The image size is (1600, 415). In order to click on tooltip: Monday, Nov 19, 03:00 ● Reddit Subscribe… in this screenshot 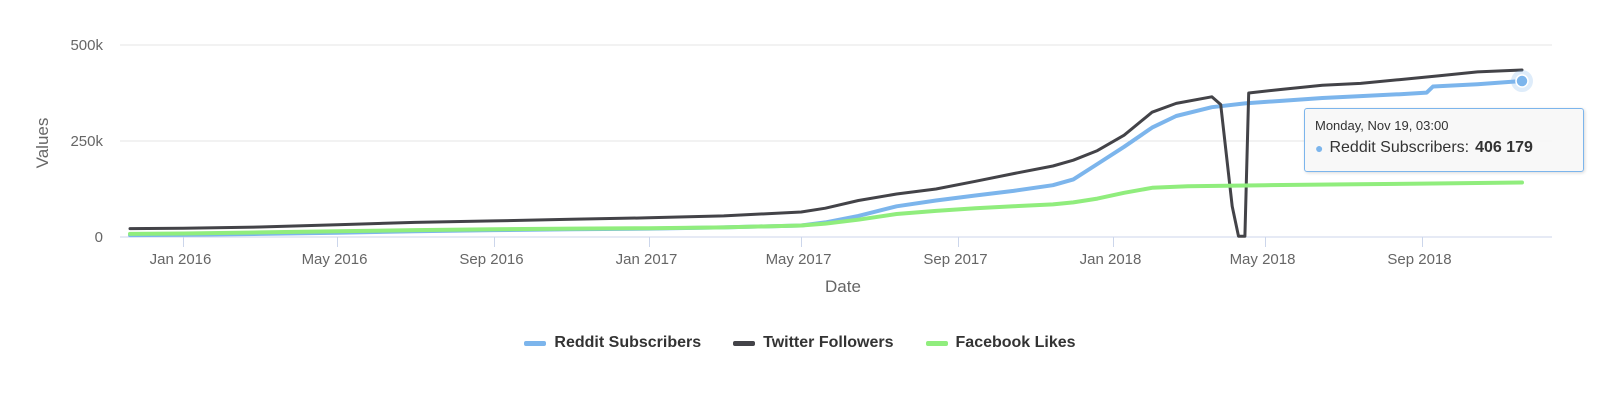, I will do `click(1444, 140)`.